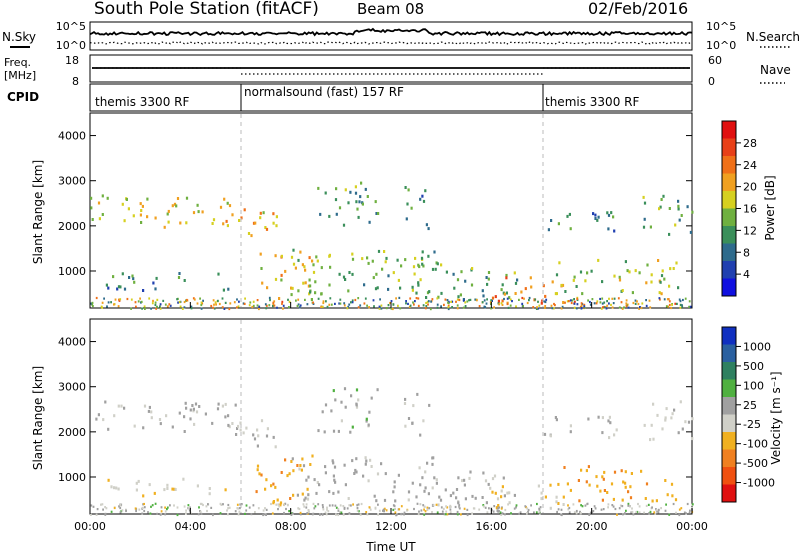 The image size is (800, 554). Describe the element at coordinates (746, 252) in the screenshot. I see `power-colorbar-tick-label: 8` at that location.